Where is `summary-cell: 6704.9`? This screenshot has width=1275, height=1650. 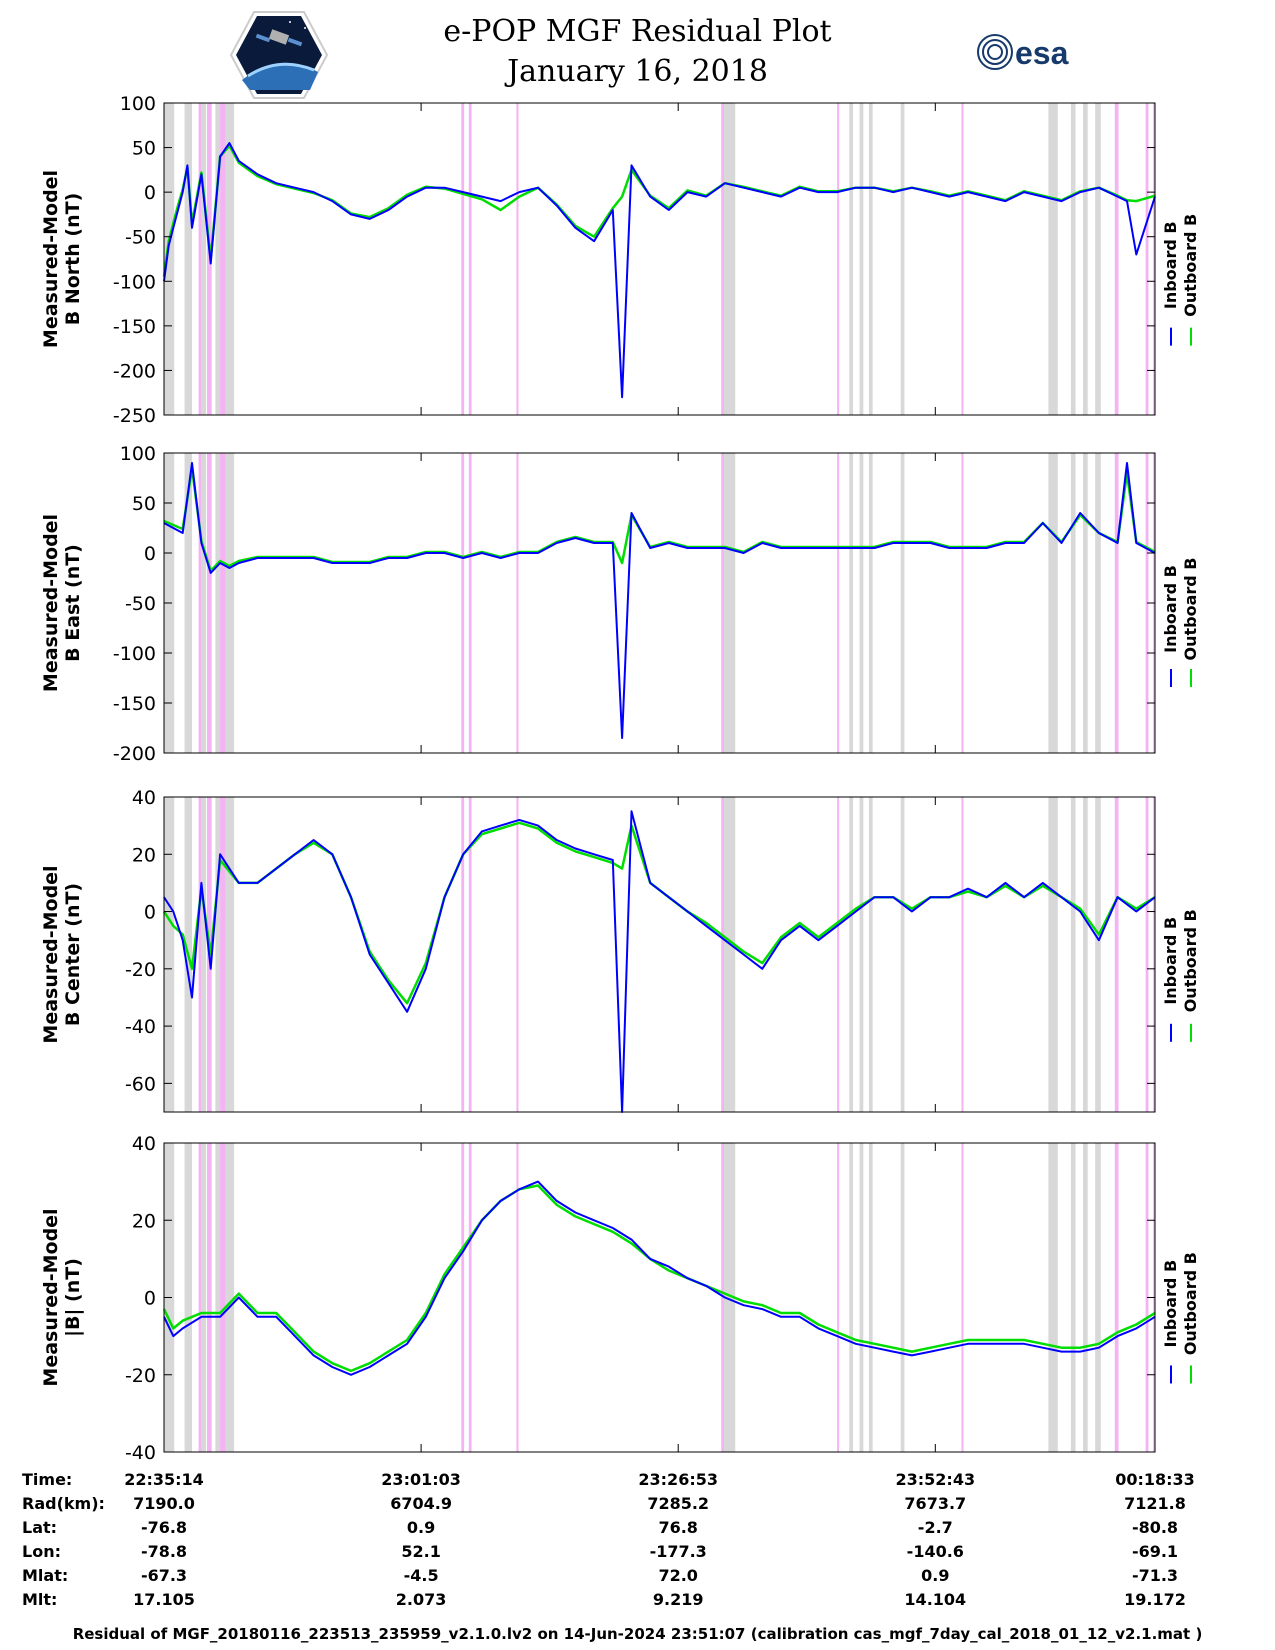
summary-cell: 6704.9 is located at coordinates (421, 1503).